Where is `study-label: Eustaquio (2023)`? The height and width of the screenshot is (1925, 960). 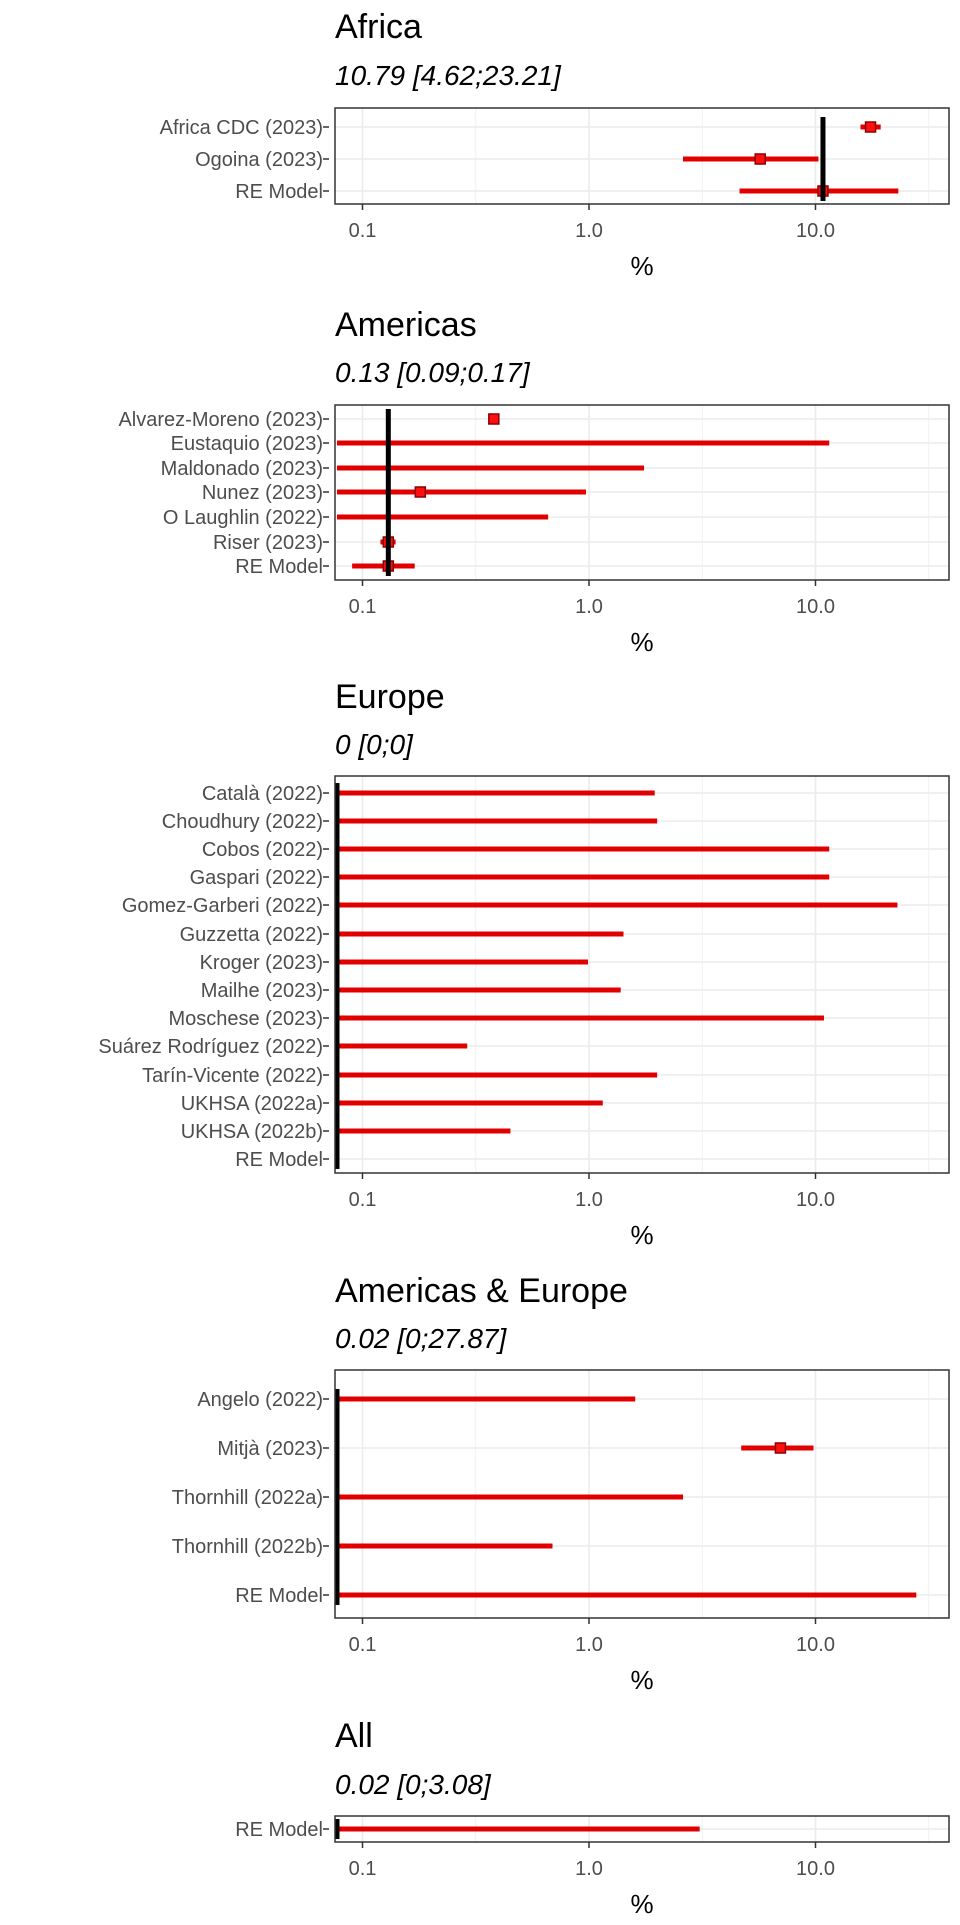 study-label: Eustaquio (2023) is located at coordinates (247, 444).